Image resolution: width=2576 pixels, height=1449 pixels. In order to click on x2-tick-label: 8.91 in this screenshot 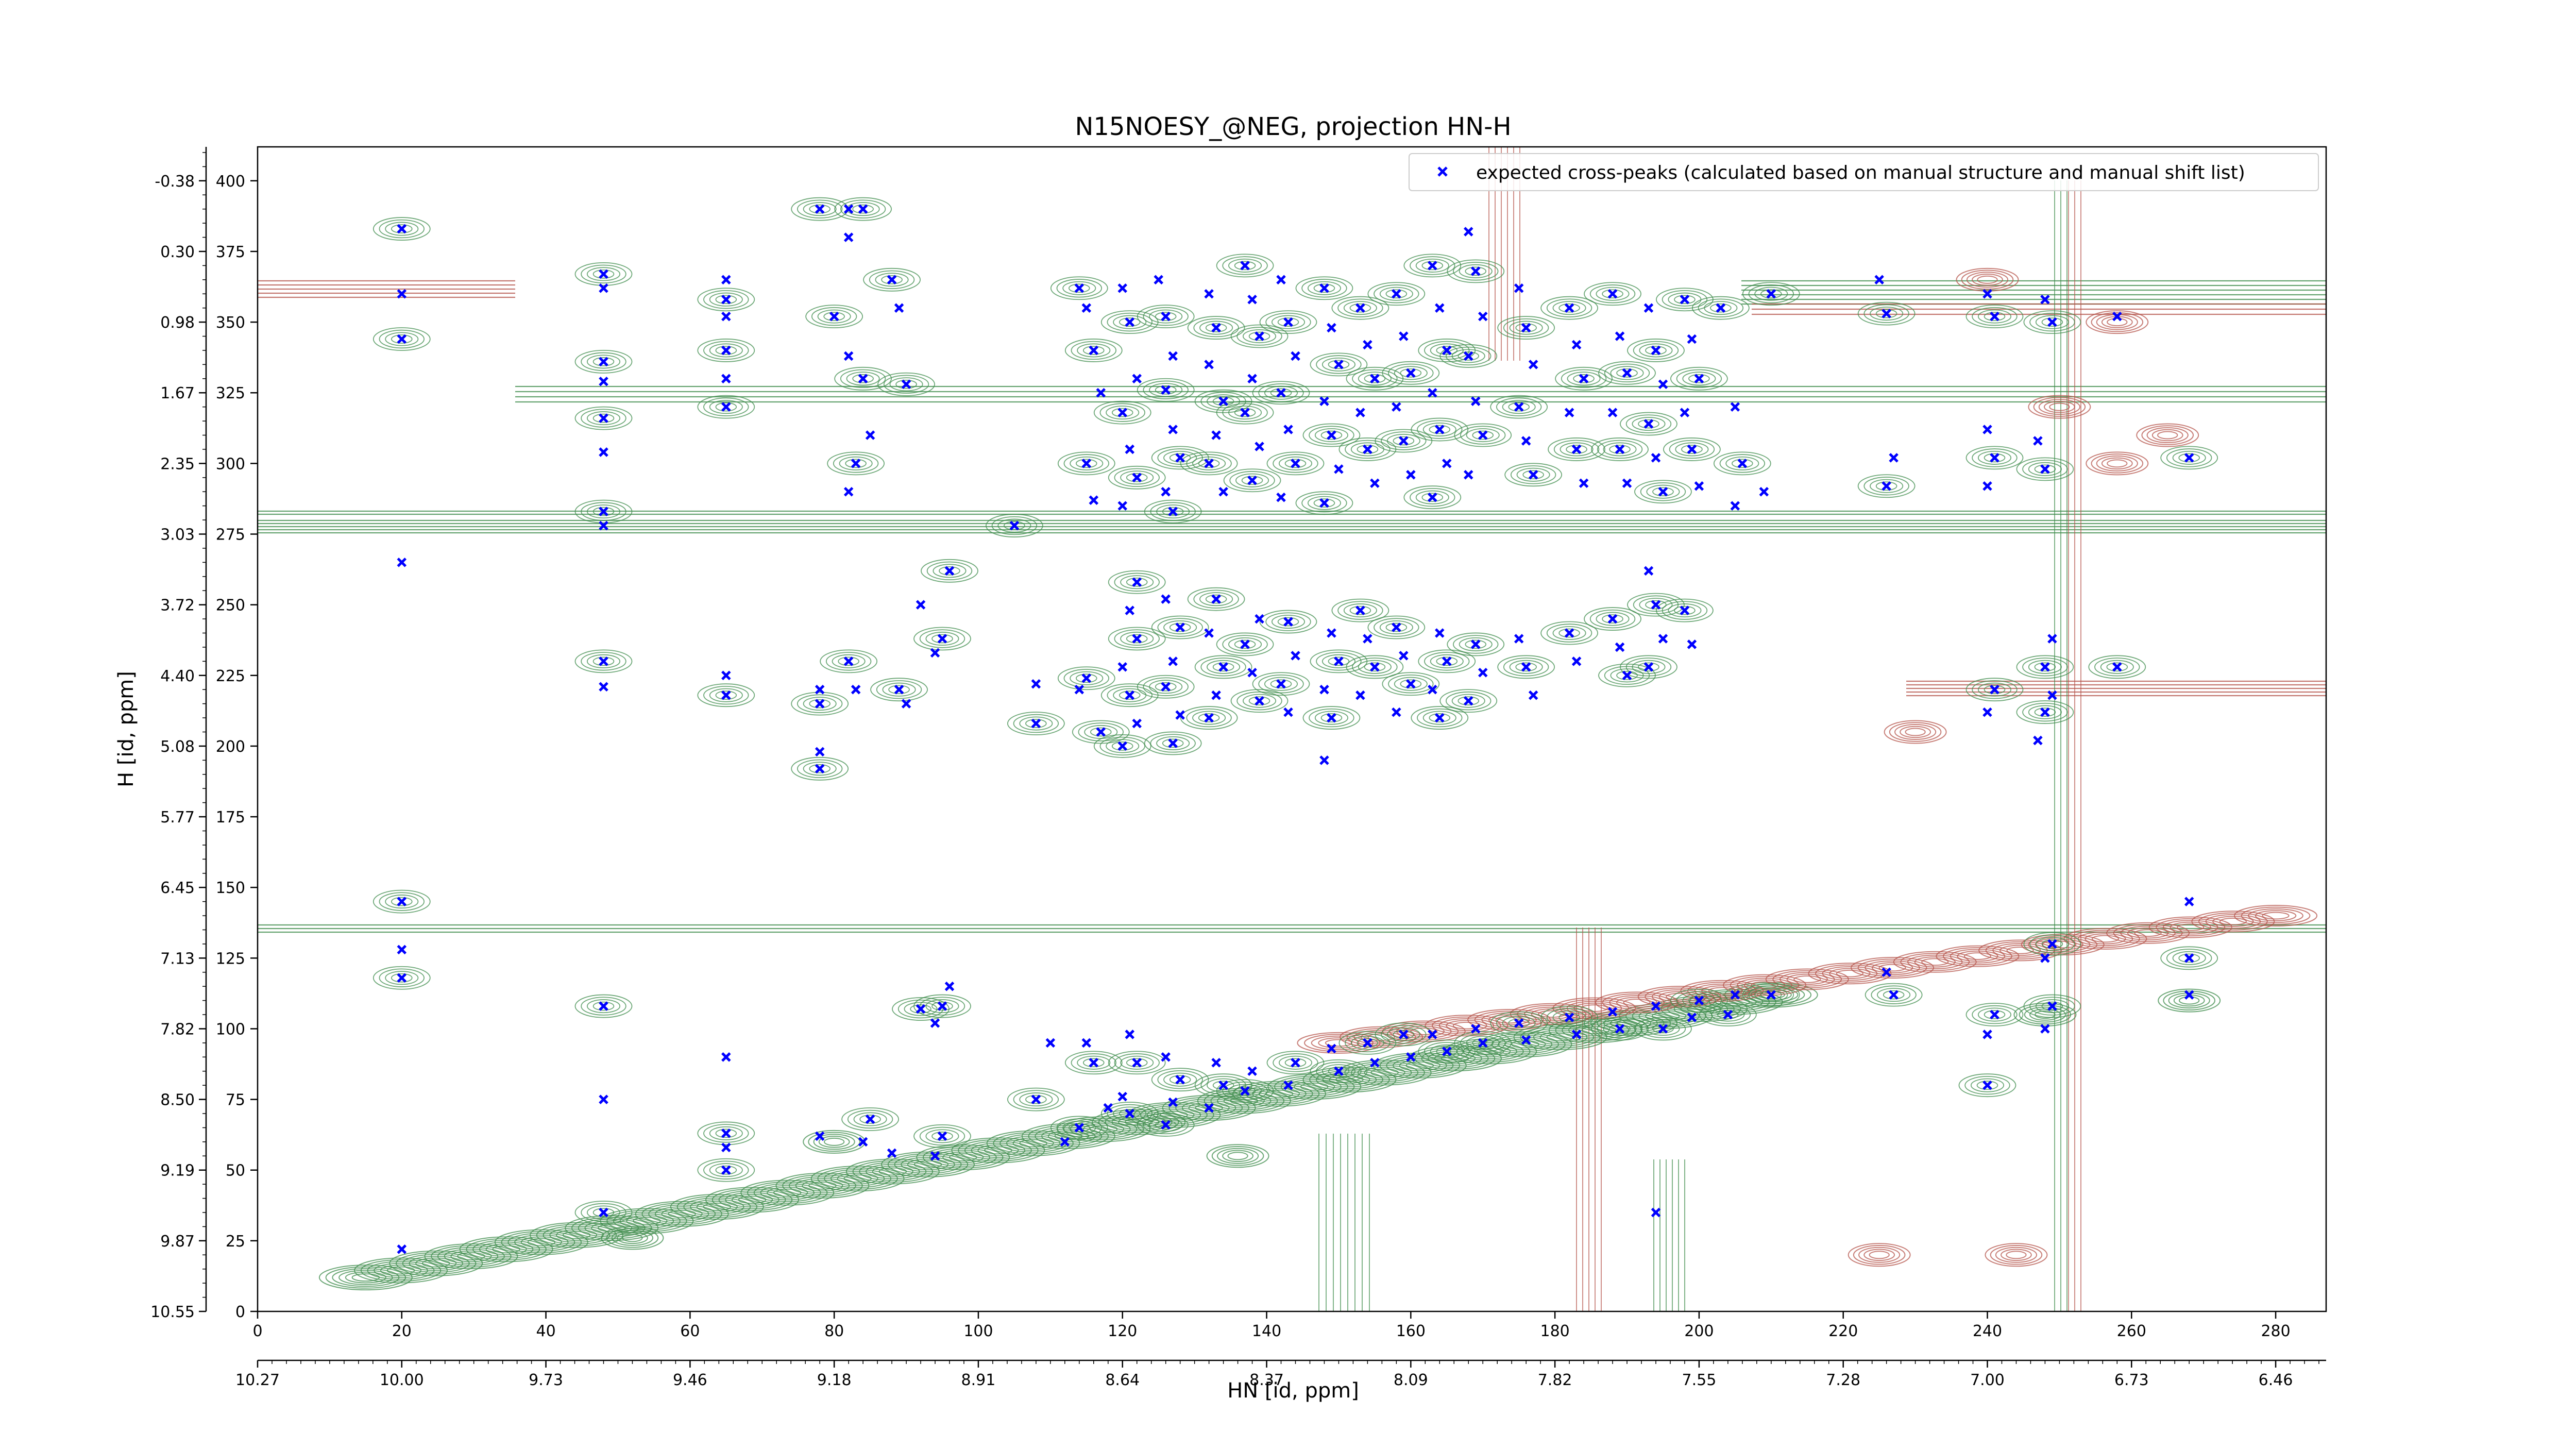, I will do `click(979, 1380)`.